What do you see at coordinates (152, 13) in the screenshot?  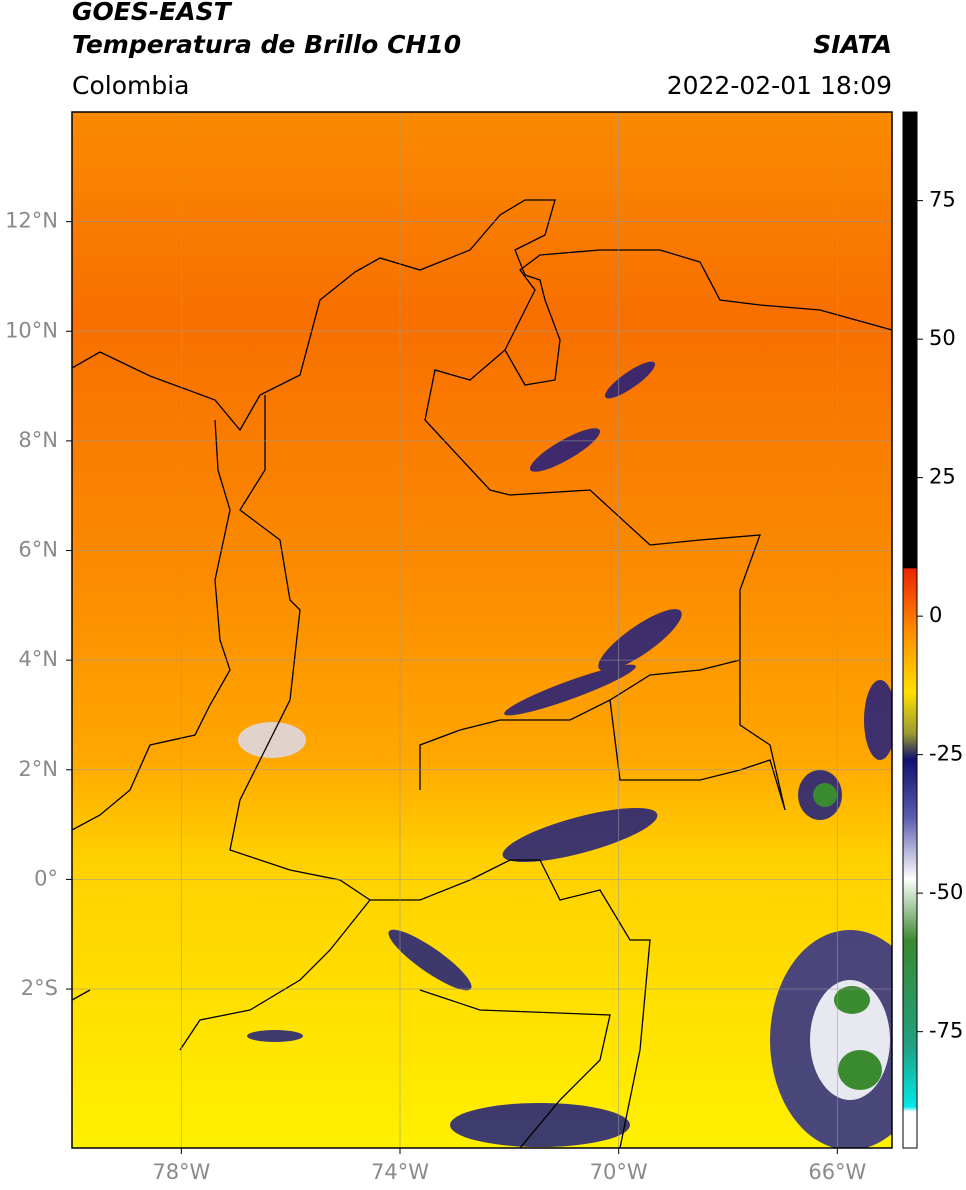 I see `title: GOES-EAST` at bounding box center [152, 13].